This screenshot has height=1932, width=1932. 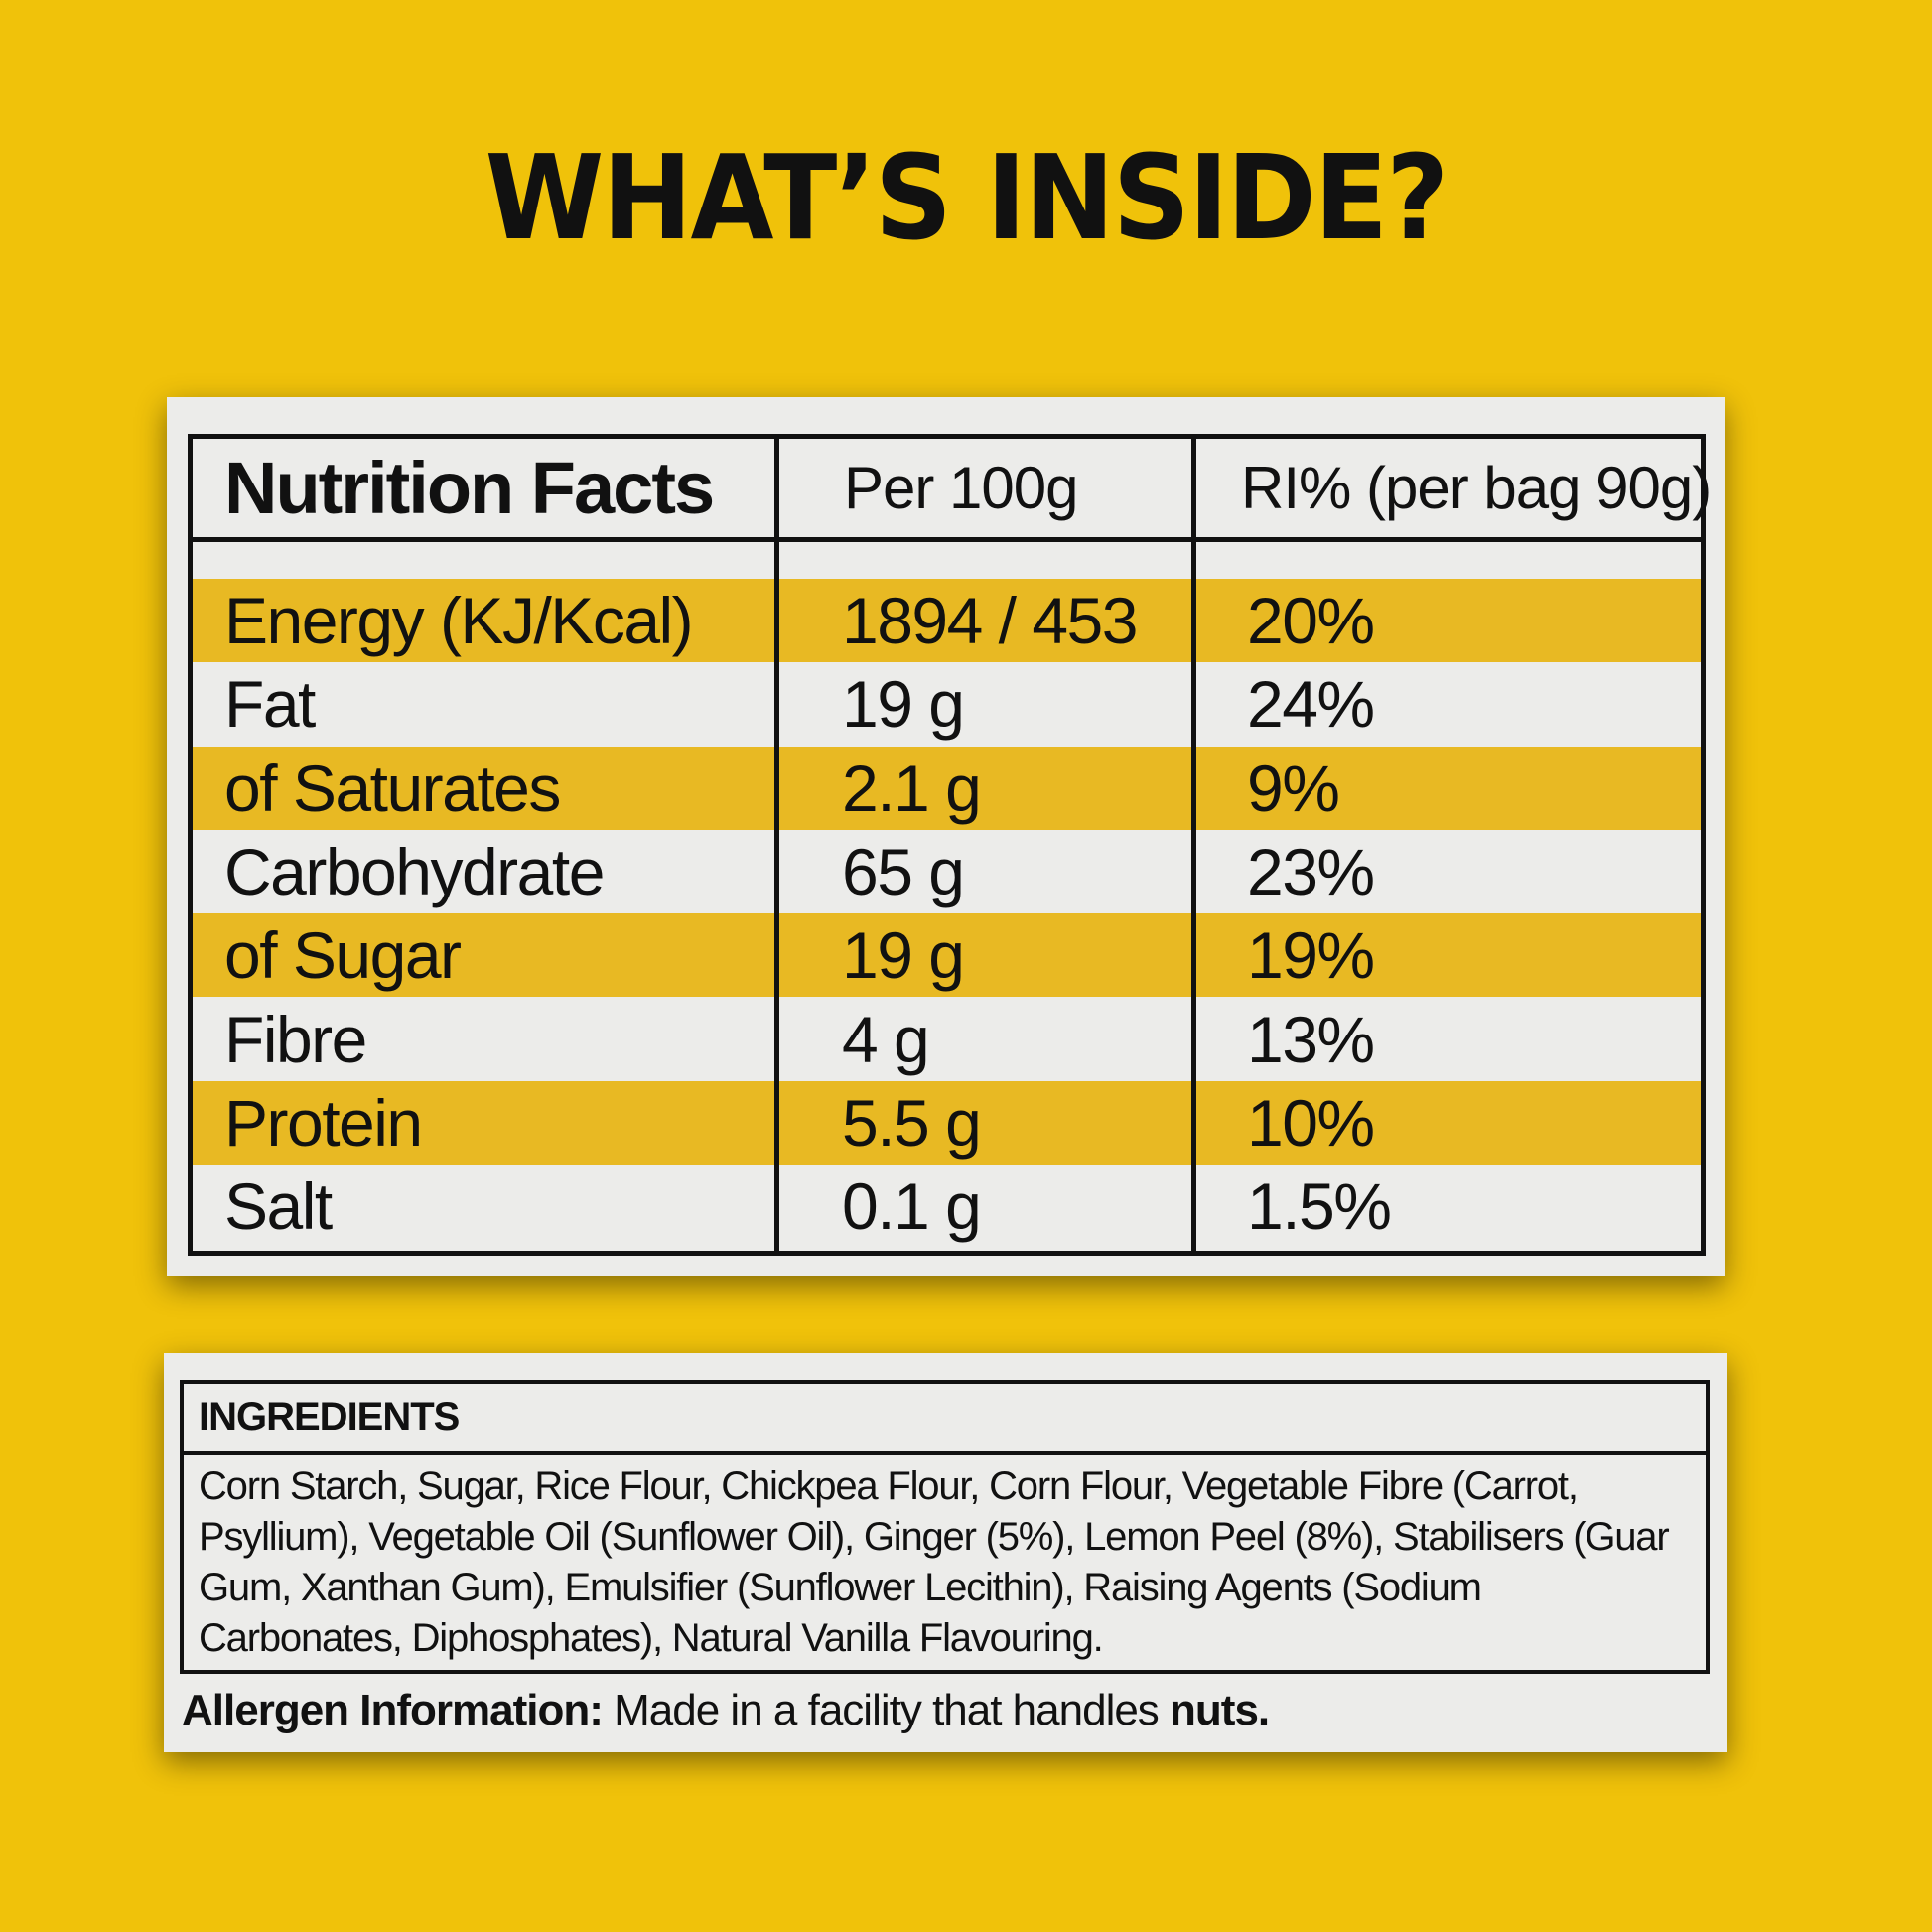 I want to click on nutrient-value: 13%, so click(x=1311, y=1039).